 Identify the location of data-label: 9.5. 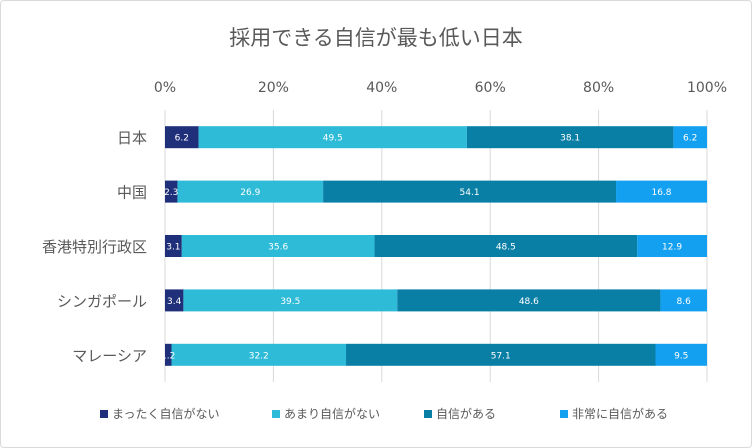
(681, 356).